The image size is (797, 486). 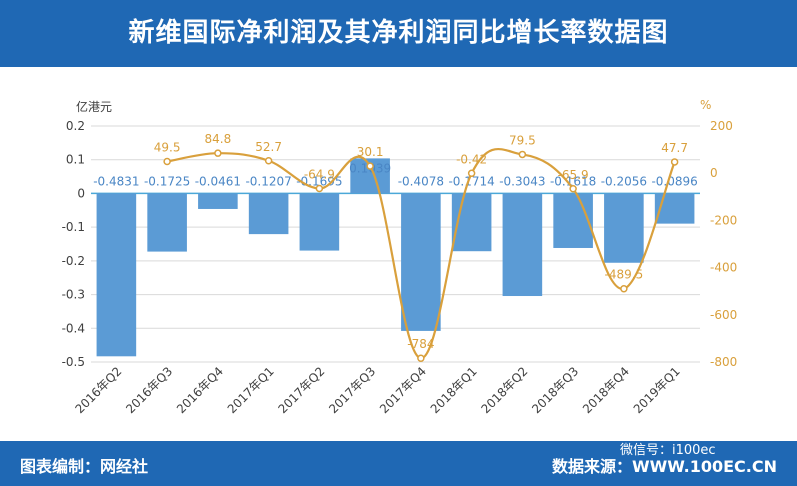 I want to click on right-tick-label: -200, so click(x=723, y=220).